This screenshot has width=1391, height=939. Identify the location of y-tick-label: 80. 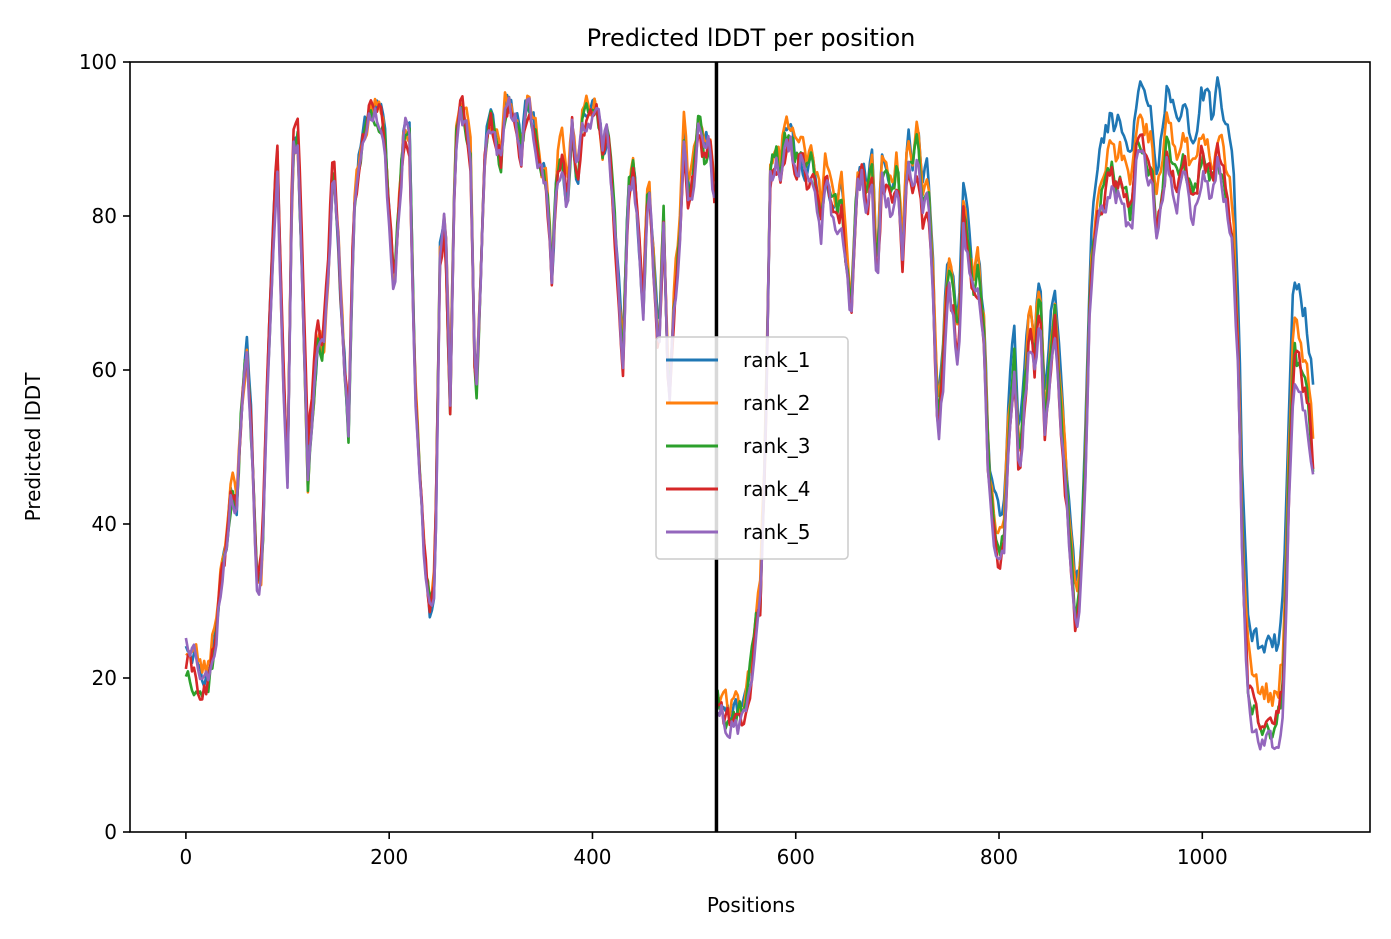
(104, 216).